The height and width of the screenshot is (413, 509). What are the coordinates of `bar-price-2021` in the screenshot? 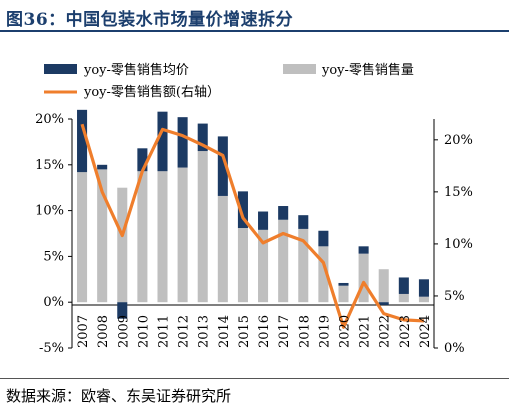 It's located at (363, 250).